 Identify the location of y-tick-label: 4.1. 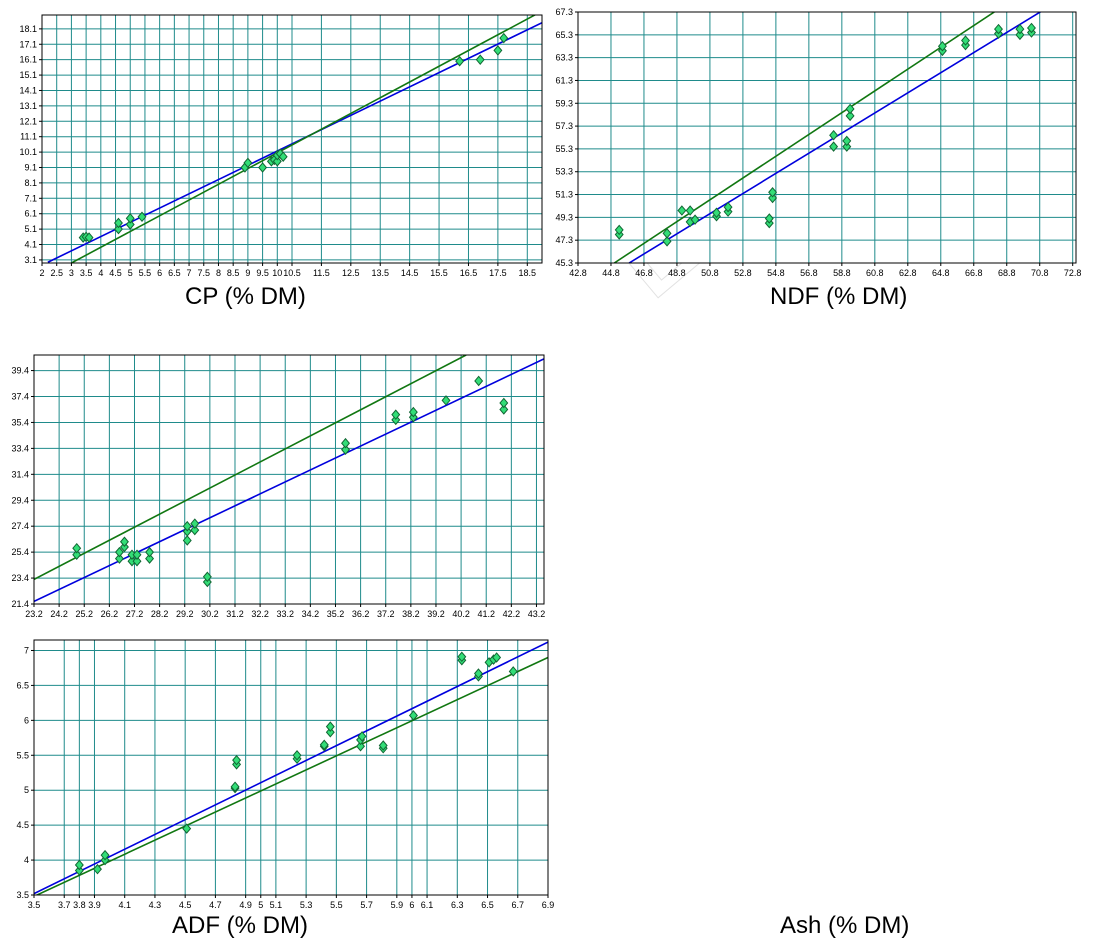
(30, 245).